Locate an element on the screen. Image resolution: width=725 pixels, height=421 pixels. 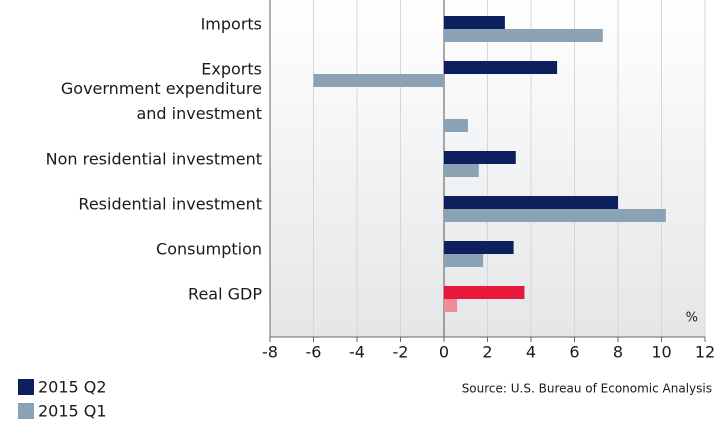
category-label: Non residential investment is located at coordinates (154, 159).